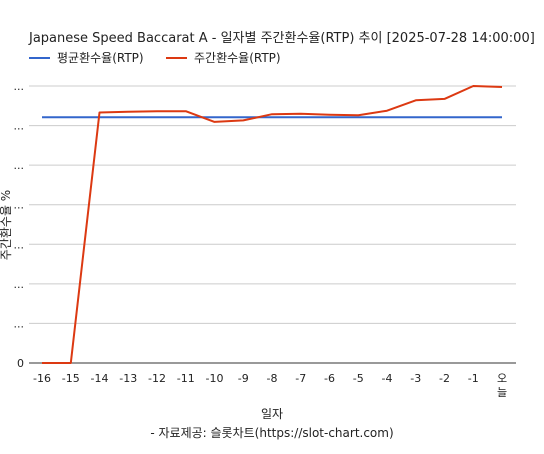  What do you see at coordinates (157, 378) in the screenshot?
I see `x-tick-label: -12` at bounding box center [157, 378].